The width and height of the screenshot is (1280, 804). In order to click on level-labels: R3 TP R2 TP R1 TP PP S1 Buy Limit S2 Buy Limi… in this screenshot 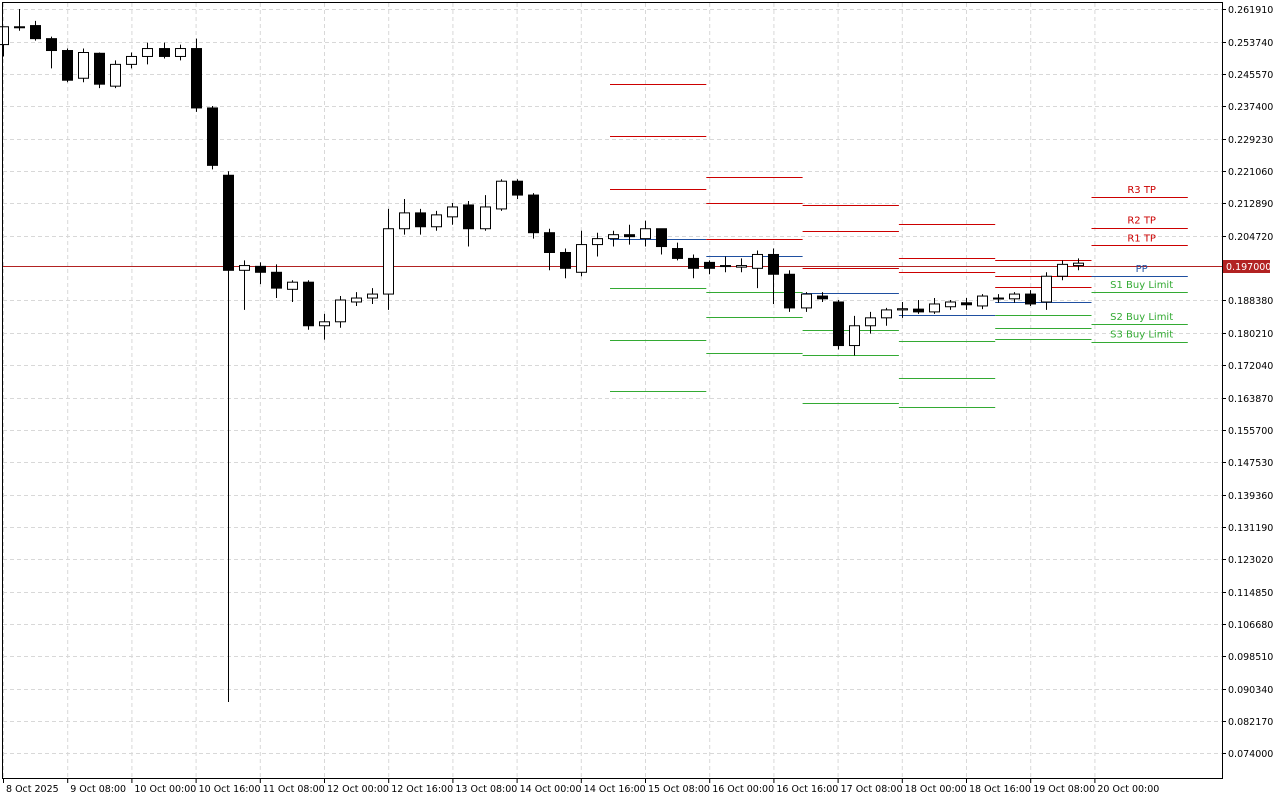, I will do `click(1141, 263)`.